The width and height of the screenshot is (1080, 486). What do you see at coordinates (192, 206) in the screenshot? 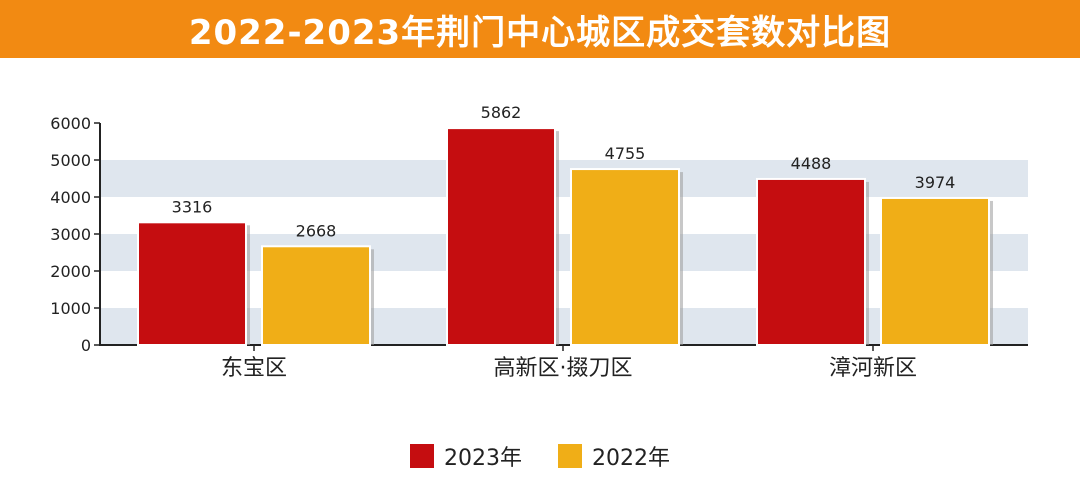
I see `data-label: 3316` at bounding box center [192, 206].